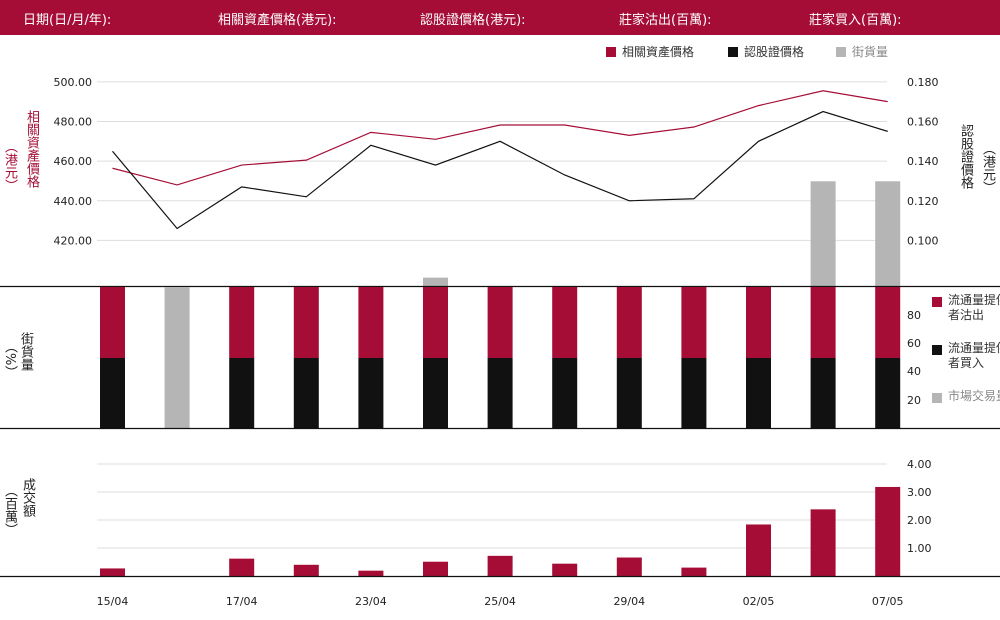  I want to click on turnover-unit-label: （百萬）, so click(8, 510).